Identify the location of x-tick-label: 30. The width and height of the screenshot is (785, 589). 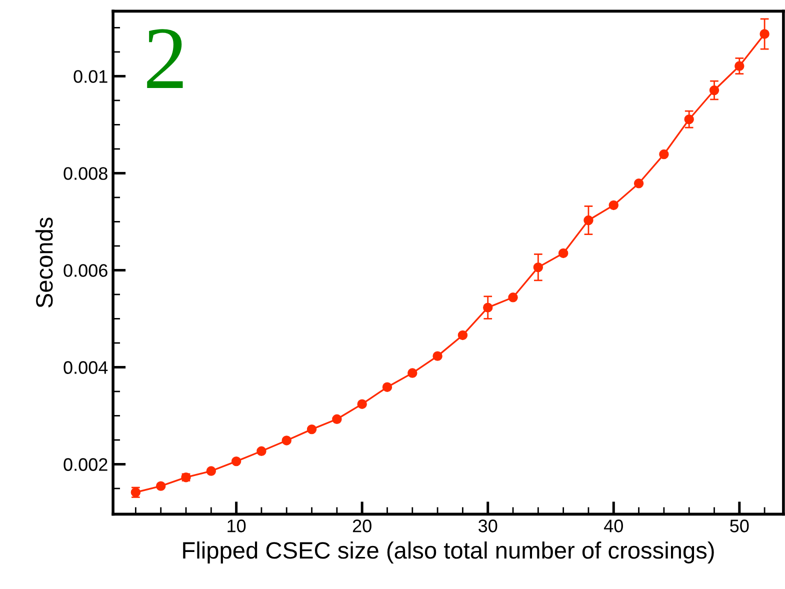
(488, 526).